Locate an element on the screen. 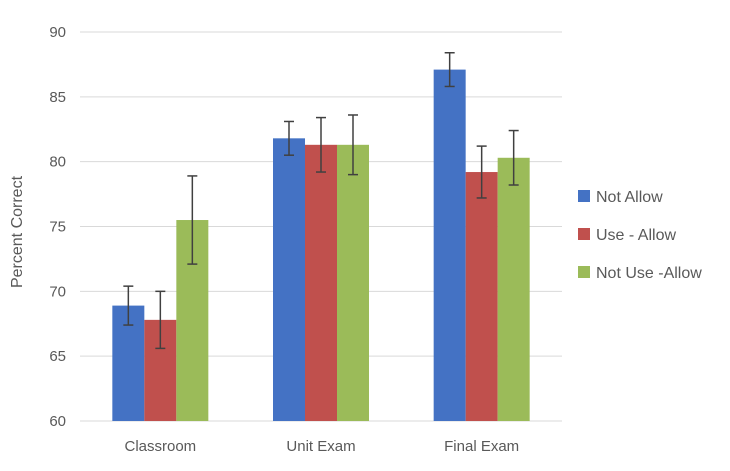 The height and width of the screenshot is (471, 730). legend-label: Not Use -Allow is located at coordinates (649, 273).